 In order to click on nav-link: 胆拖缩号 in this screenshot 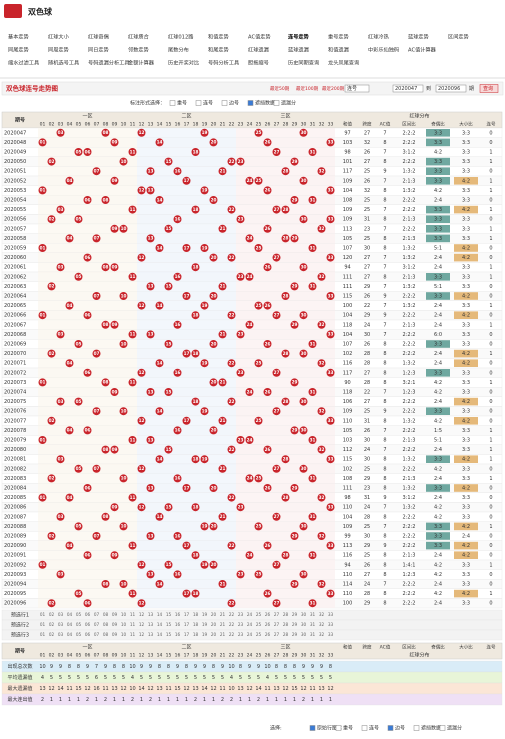, I will do `click(258, 63)`.